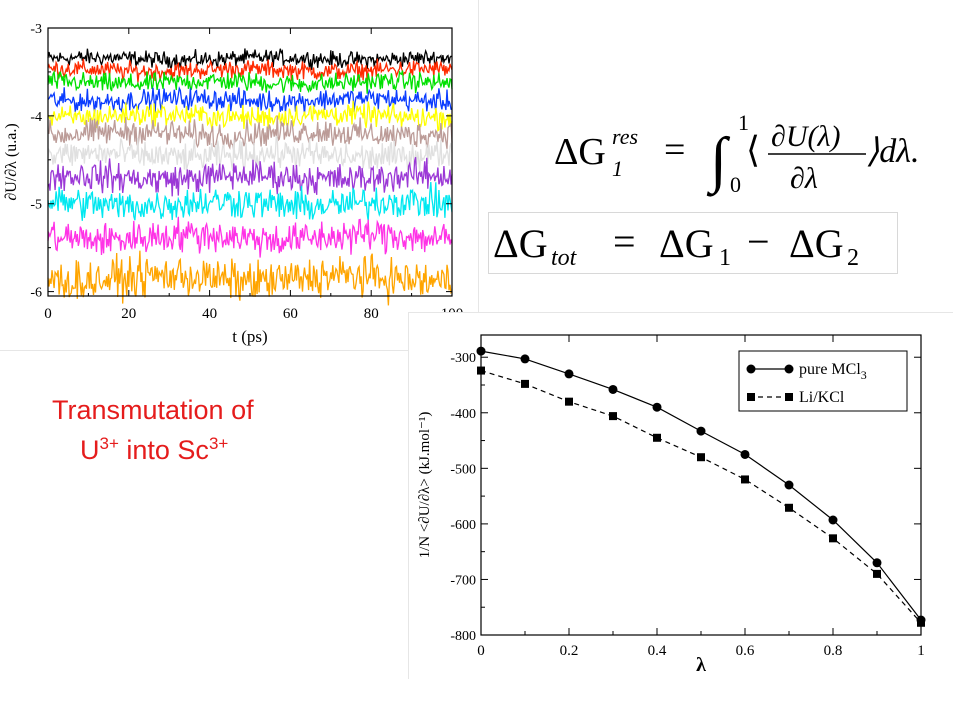 The height and width of the screenshot is (720, 960). Describe the element at coordinates (569, 651) in the screenshot. I see `x-tick-label: 0.2` at that location.